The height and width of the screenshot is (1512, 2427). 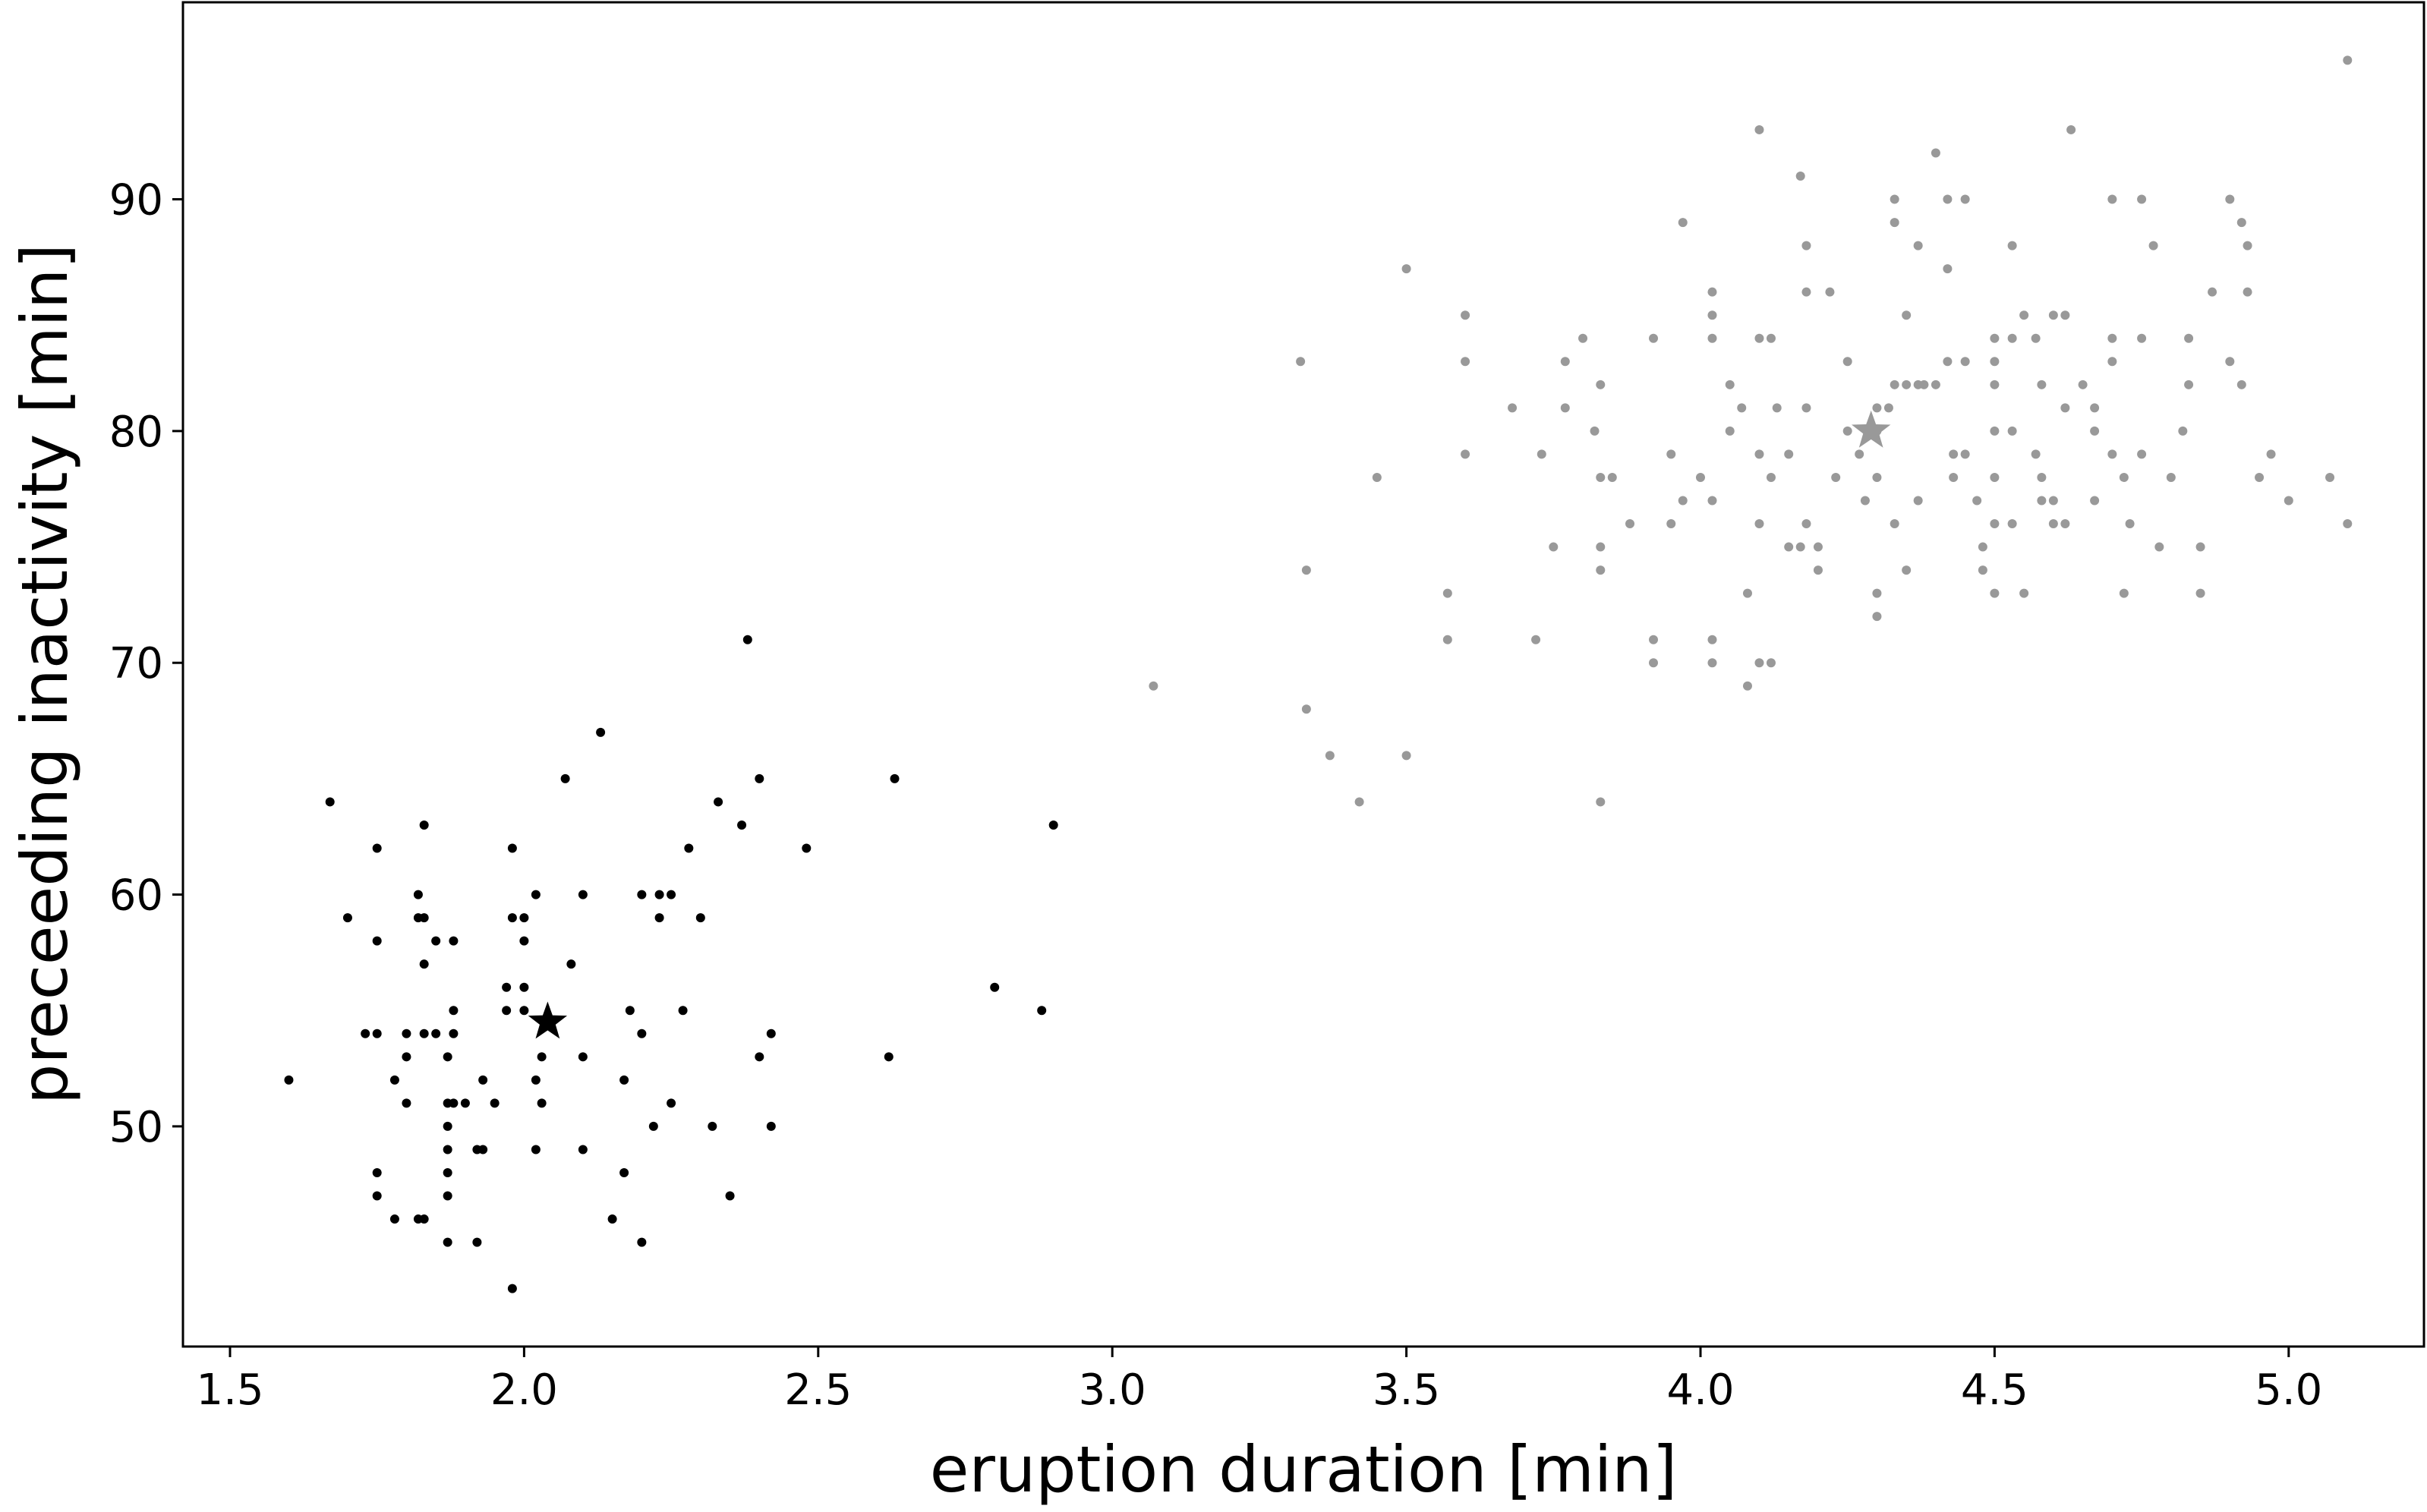 What do you see at coordinates (1871, 429) in the screenshot?
I see `cluster-centroid-star-icon` at bounding box center [1871, 429].